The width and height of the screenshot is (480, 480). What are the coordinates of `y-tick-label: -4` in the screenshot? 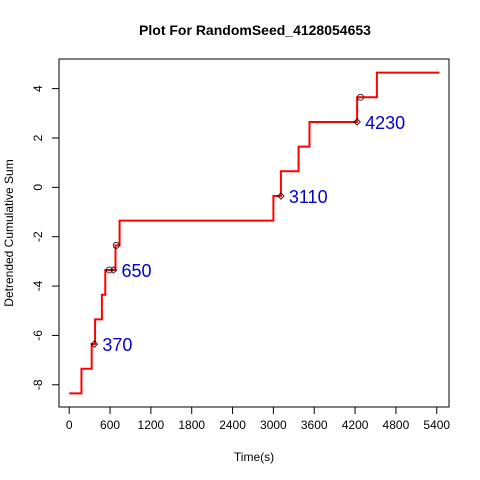 It's located at (38, 285).